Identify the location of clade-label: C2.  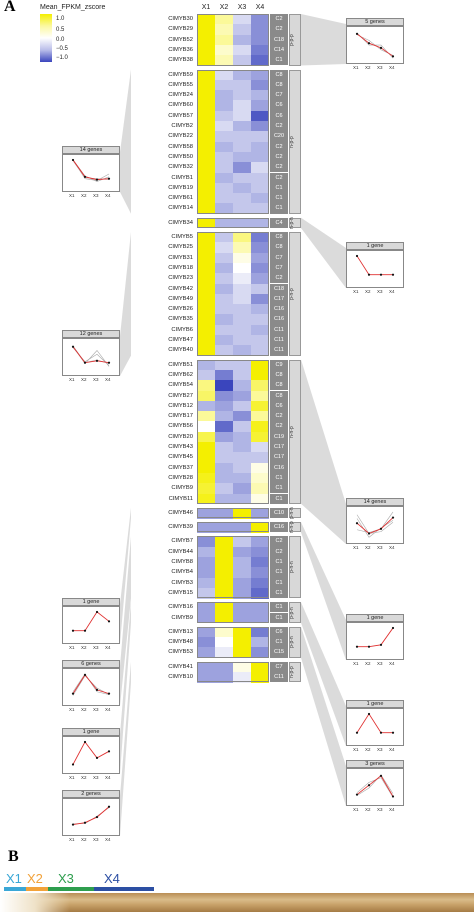
(279, 19).